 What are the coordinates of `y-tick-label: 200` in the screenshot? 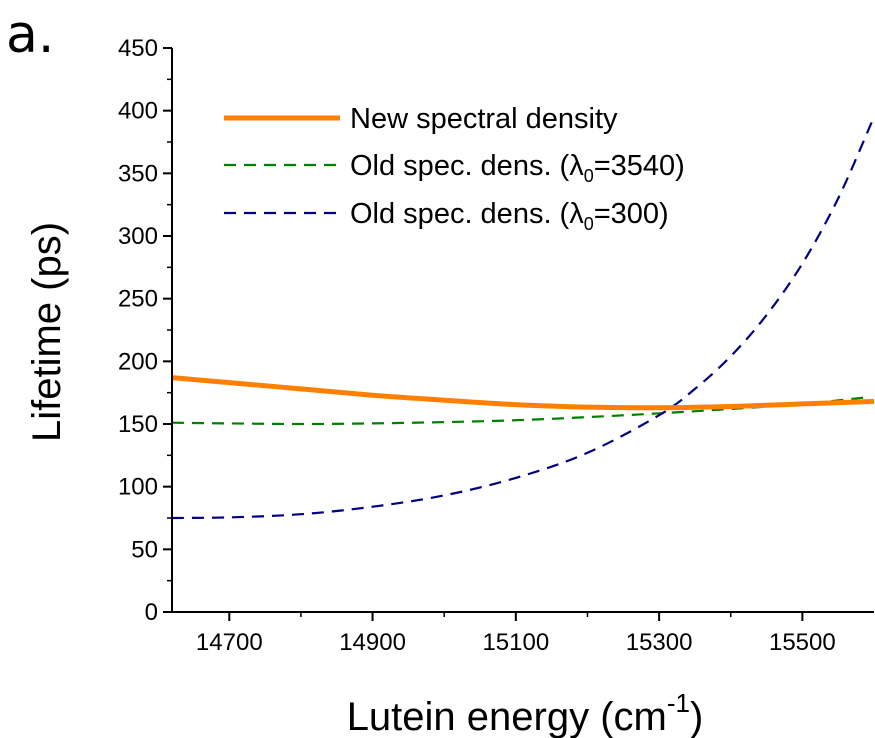 It's located at (138, 361).